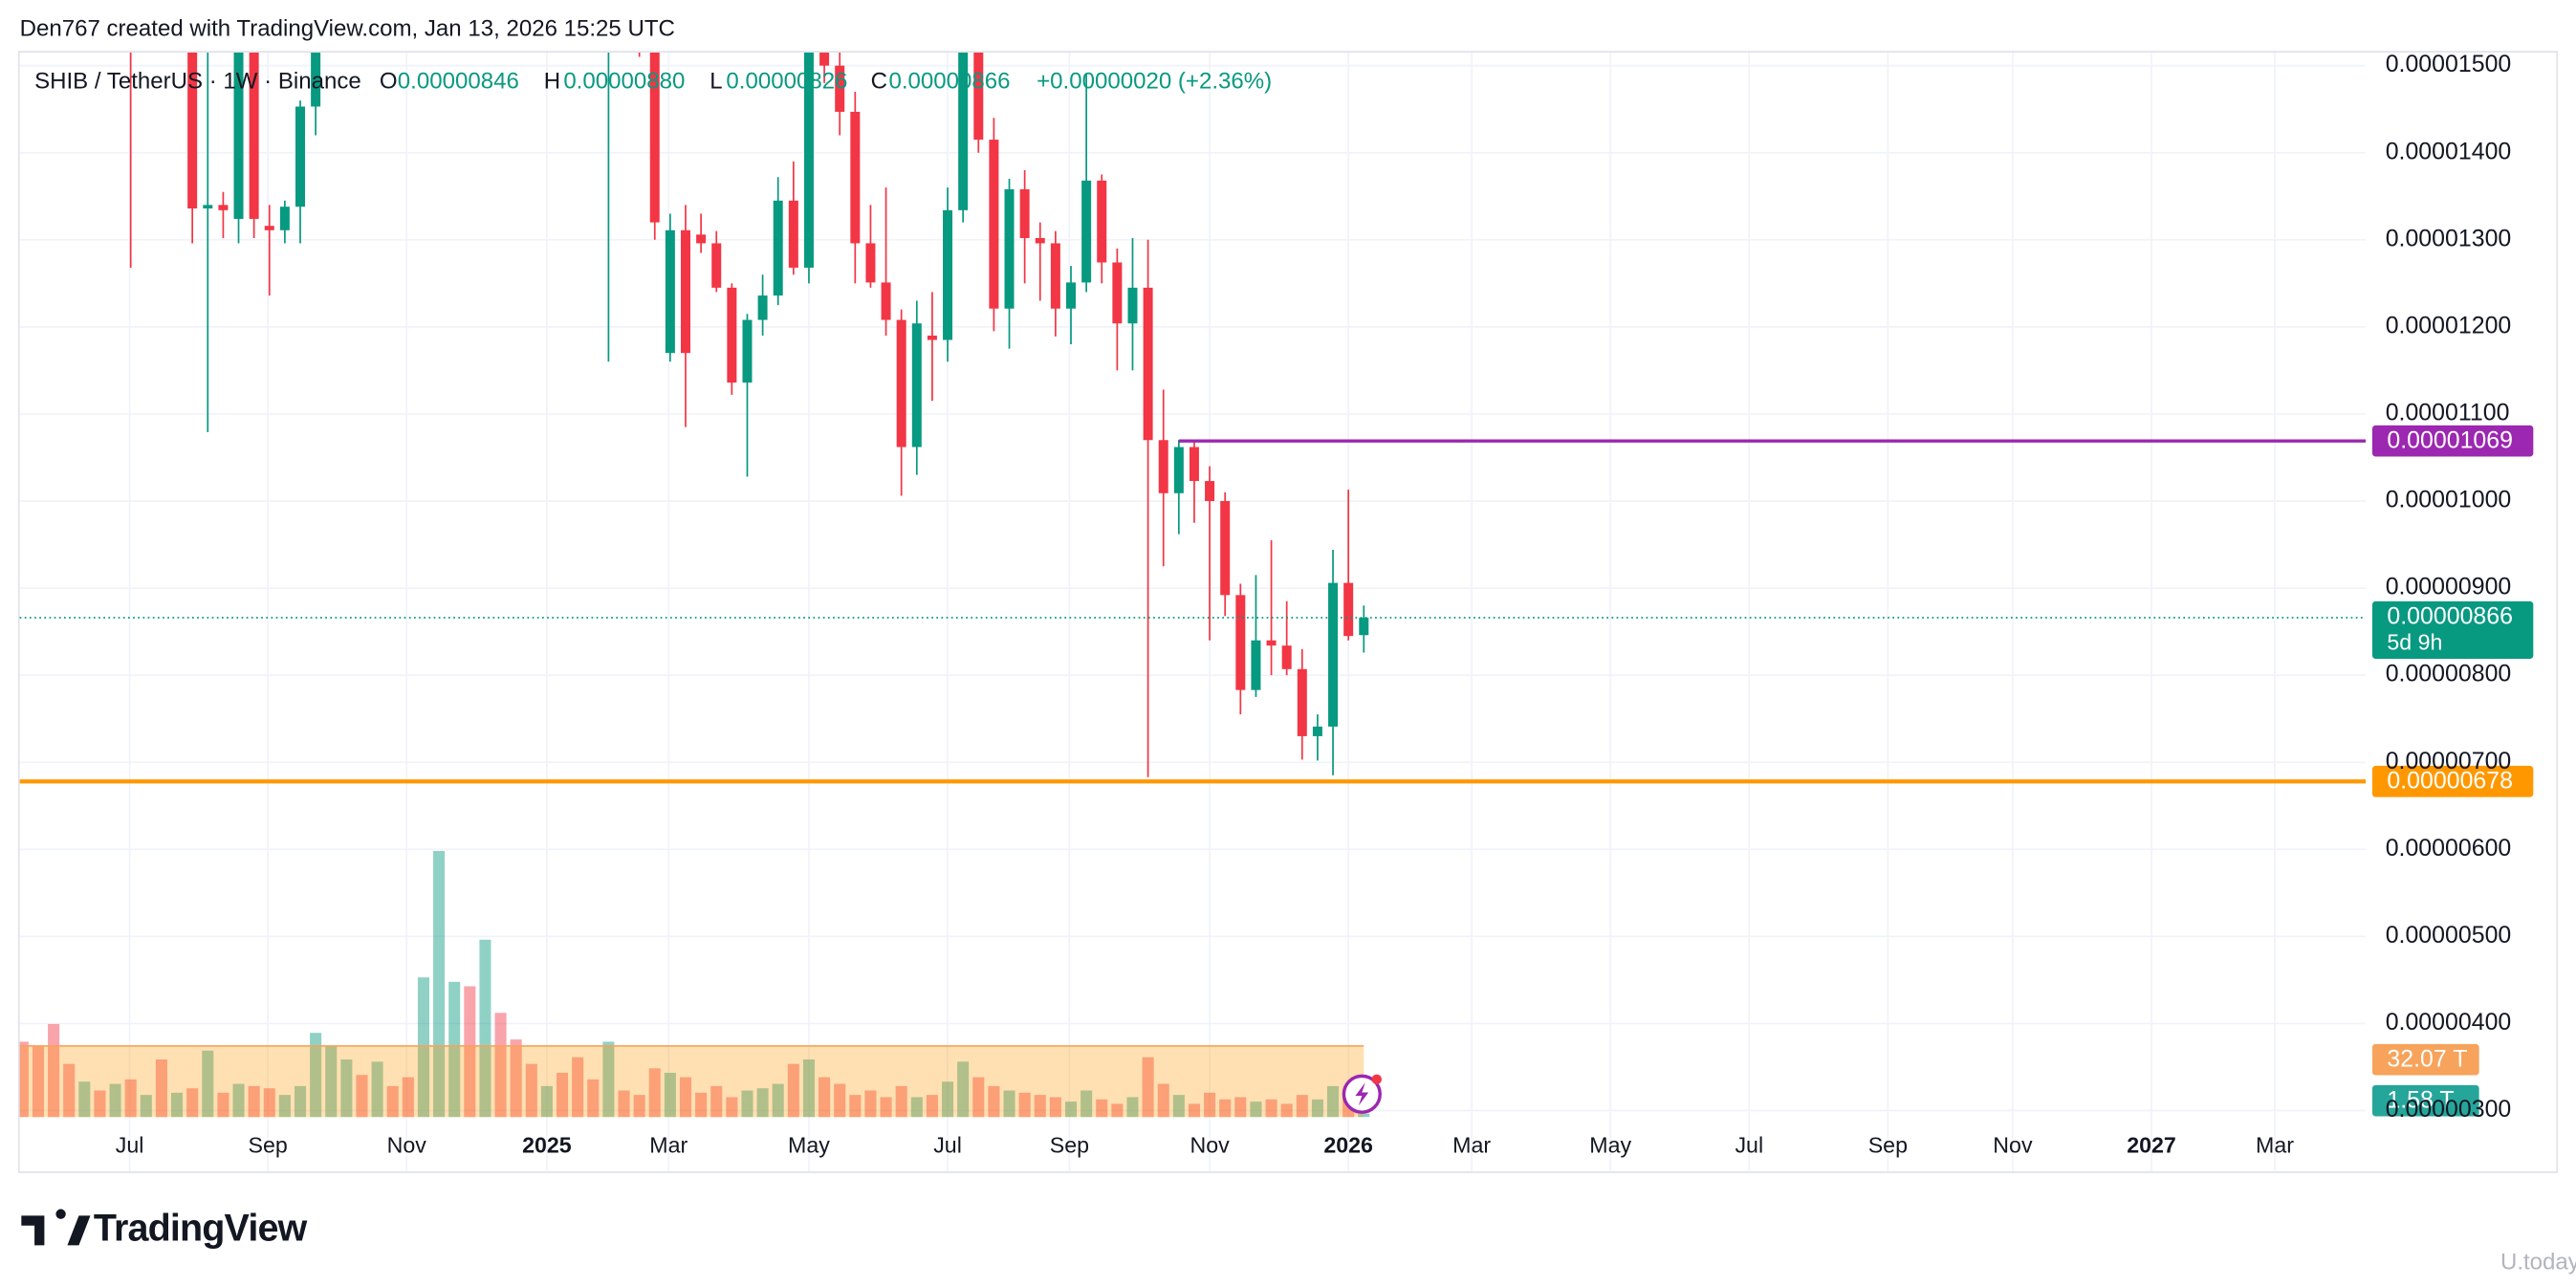 The width and height of the screenshot is (2576, 1287). I want to click on alert-bolt, so click(1362, 1094).